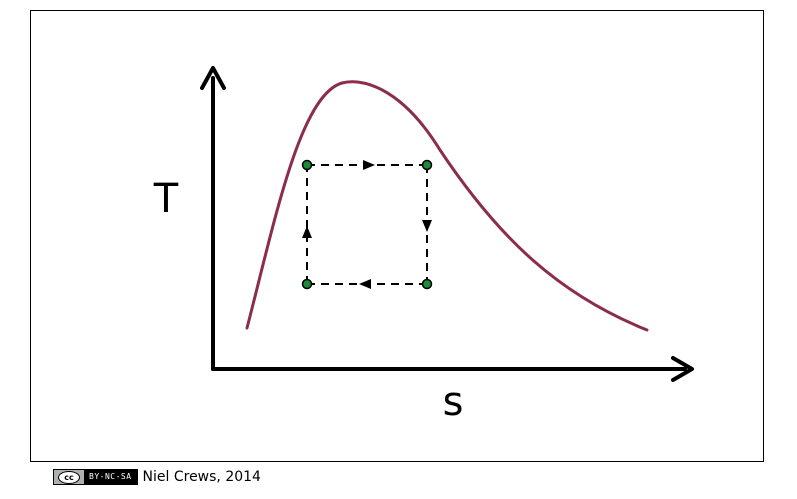 The width and height of the screenshot is (797, 499). I want to click on author-credit: Niel Crews, 2014, so click(201, 477).